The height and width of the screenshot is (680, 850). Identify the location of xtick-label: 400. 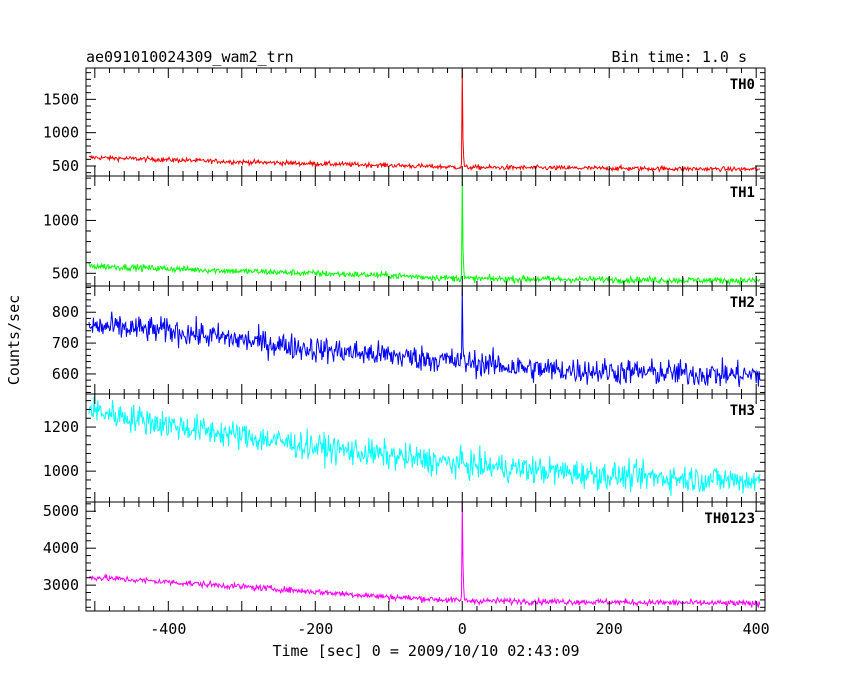
(756, 629).